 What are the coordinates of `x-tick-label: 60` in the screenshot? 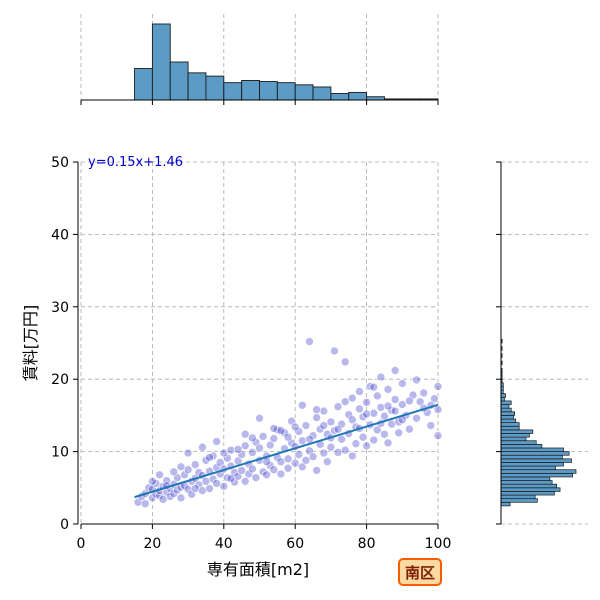 It's located at (295, 544).